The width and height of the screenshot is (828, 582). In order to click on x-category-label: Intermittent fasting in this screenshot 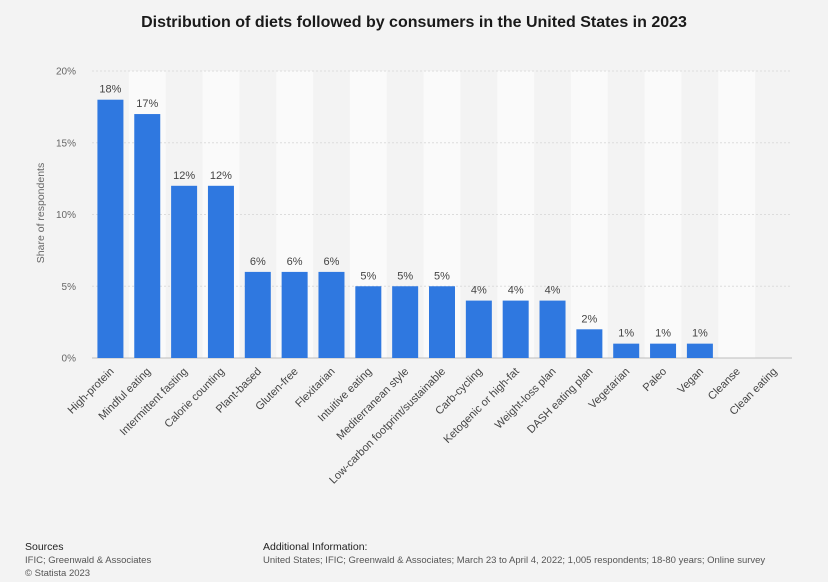, I will do `click(154, 402)`.